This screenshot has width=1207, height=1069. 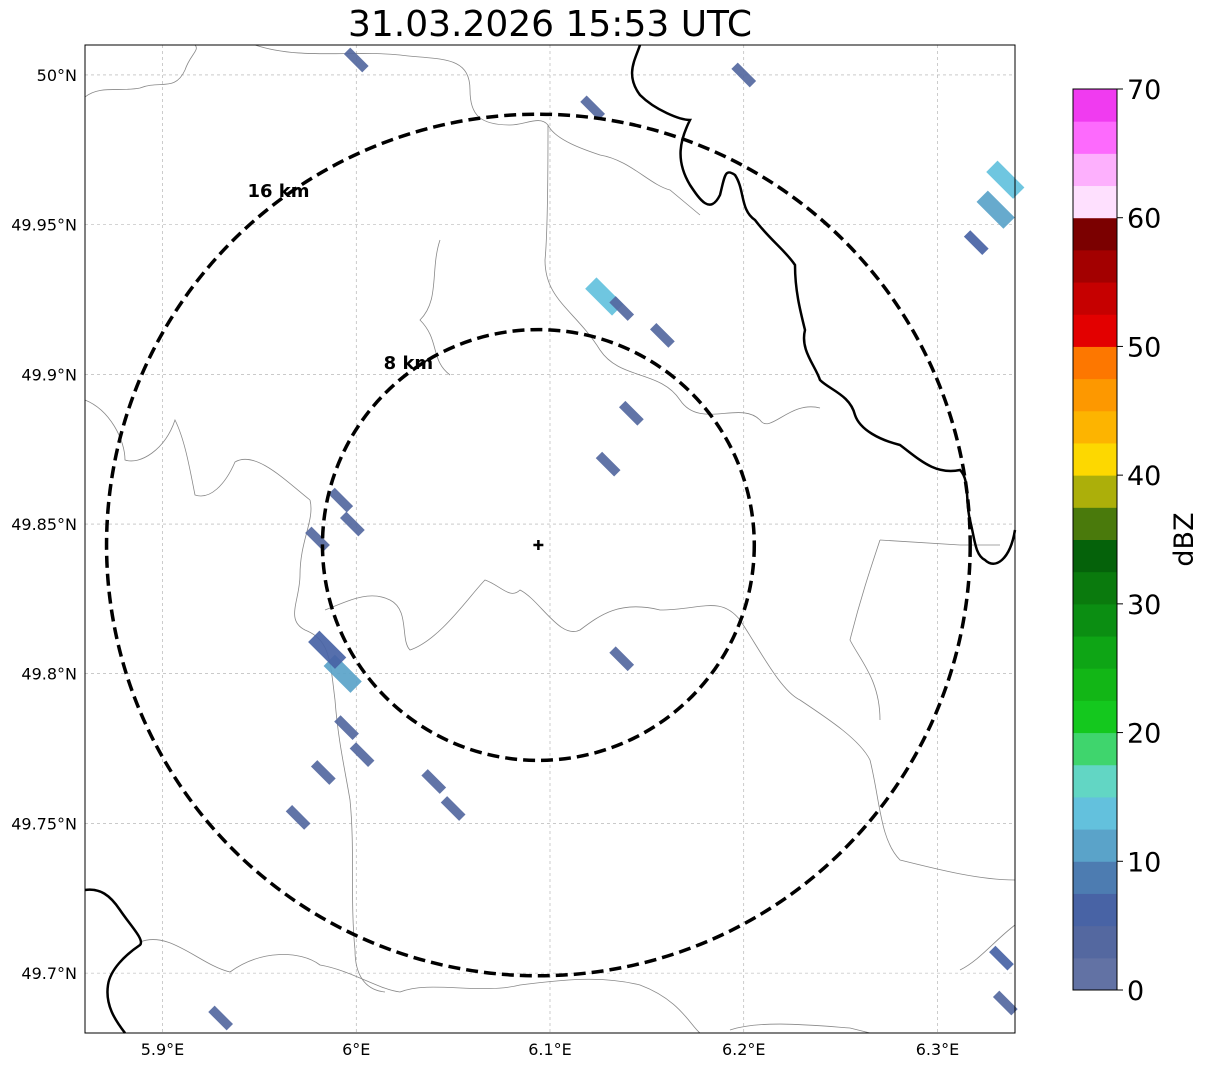 I want to click on lat-tick-label: 49.95°N, so click(x=44, y=225).